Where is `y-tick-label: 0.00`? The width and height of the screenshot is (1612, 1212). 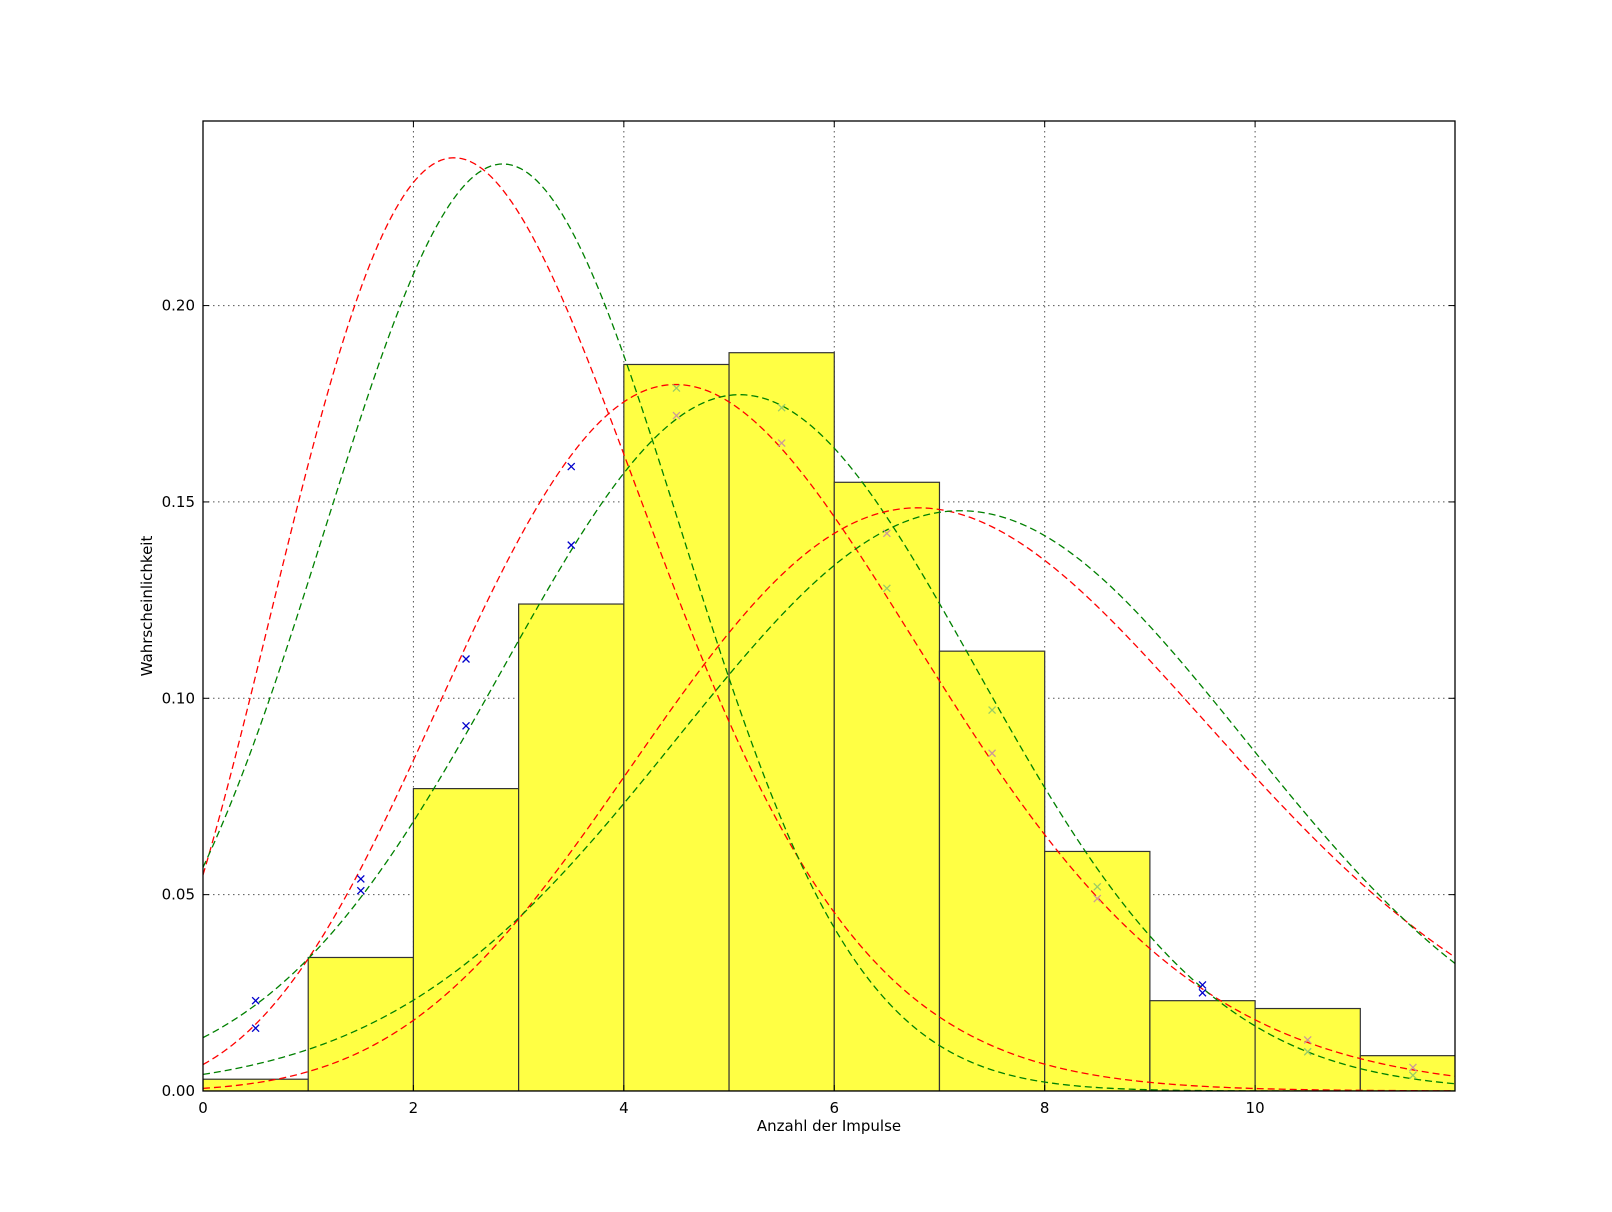
y-tick-label: 0.00 is located at coordinates (178, 1091).